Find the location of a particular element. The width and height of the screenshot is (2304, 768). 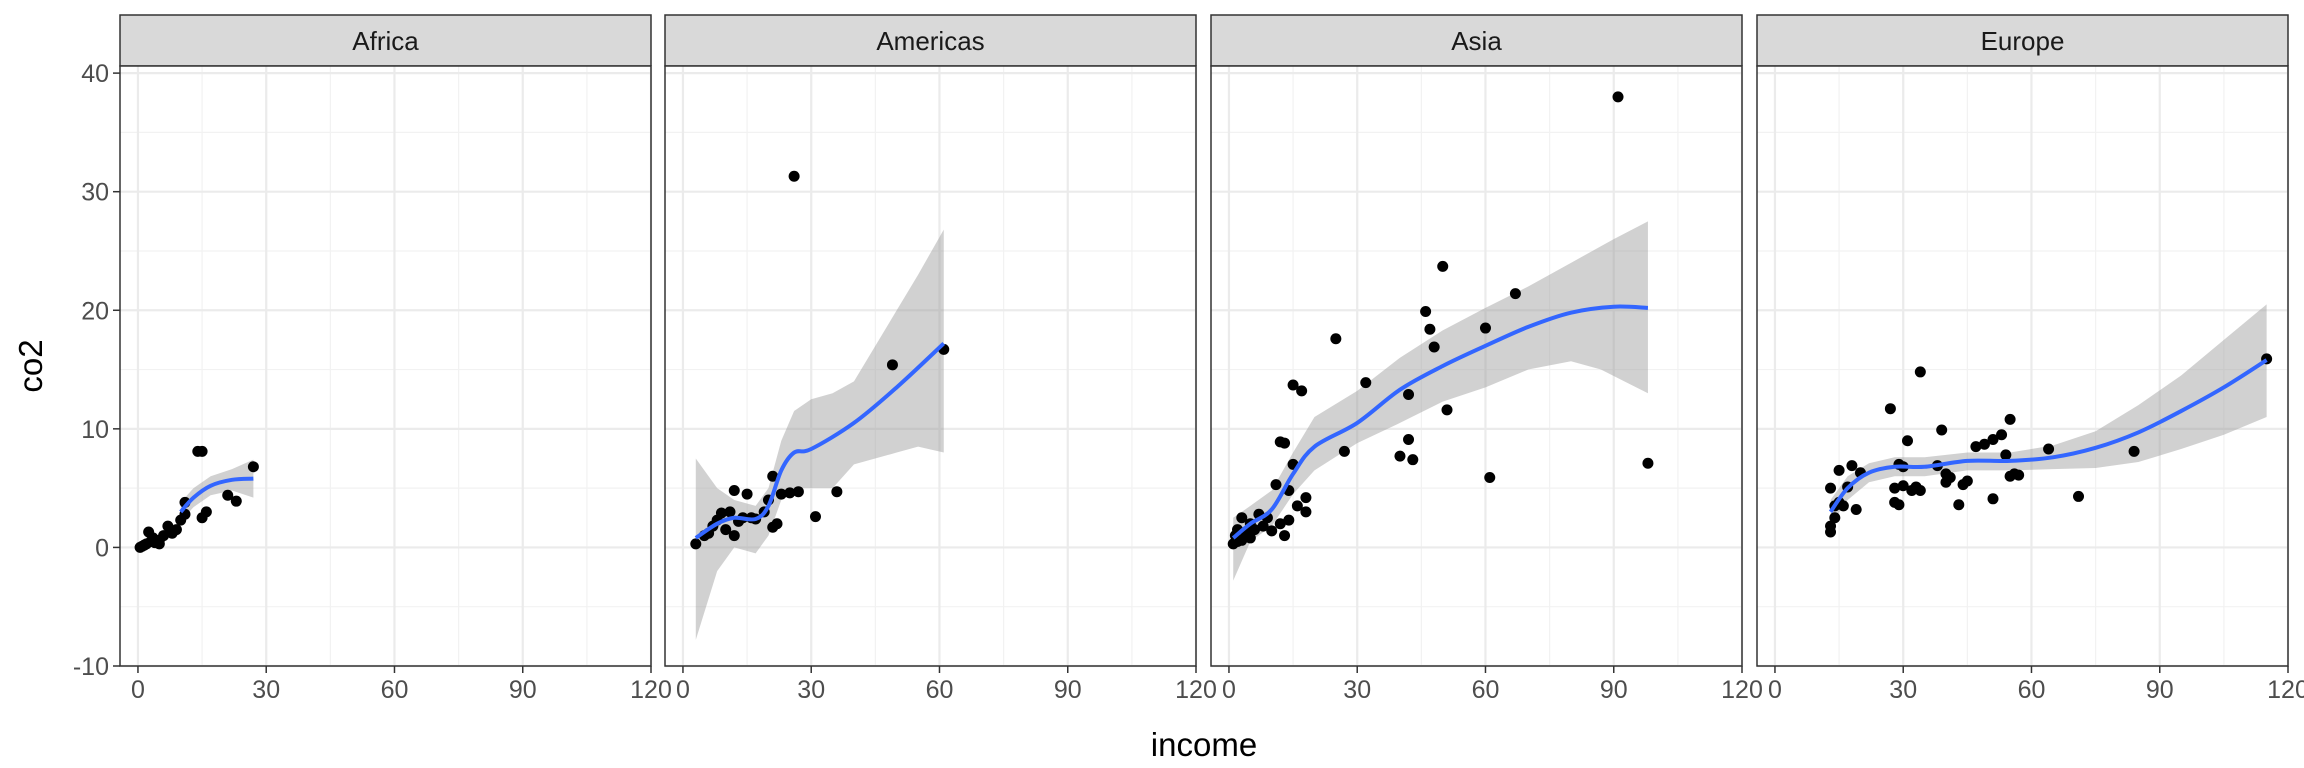

facet-strip-label: Asia is located at coordinates (1476, 41).